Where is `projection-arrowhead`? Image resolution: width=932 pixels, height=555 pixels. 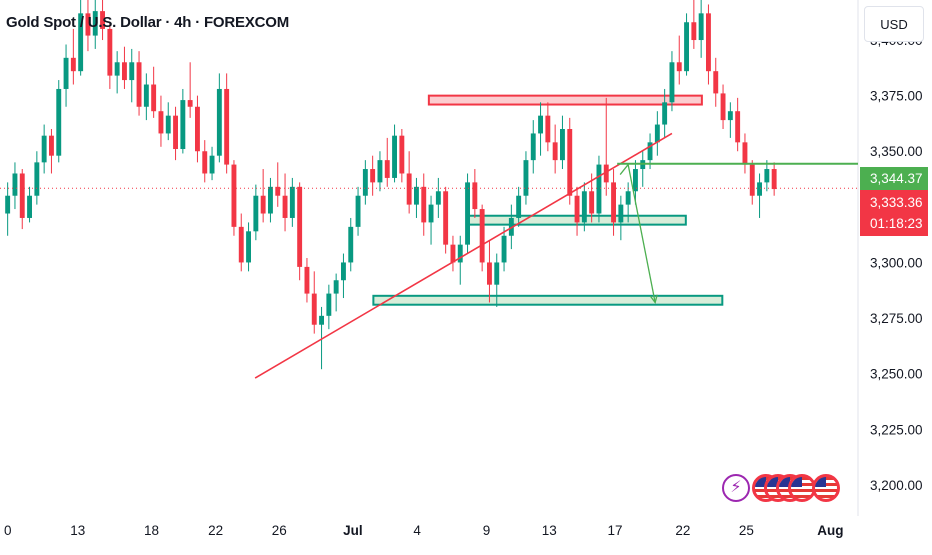 projection-arrowhead is located at coordinates (653, 299).